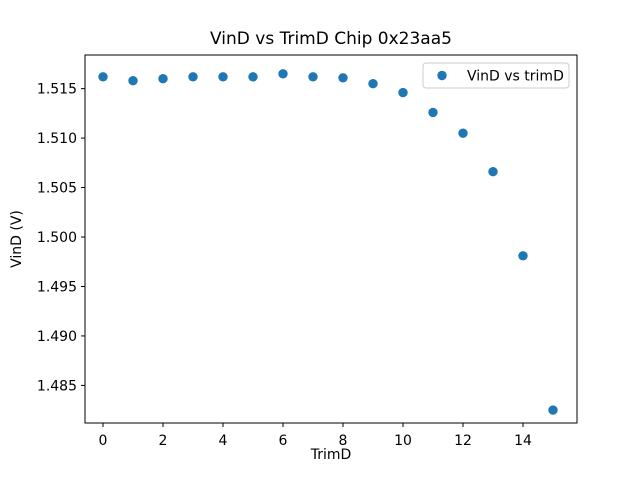 Image resolution: width=640 pixels, height=480 pixels. What do you see at coordinates (57, 139) in the screenshot?
I see `y-tick-label: 1.510` at bounding box center [57, 139].